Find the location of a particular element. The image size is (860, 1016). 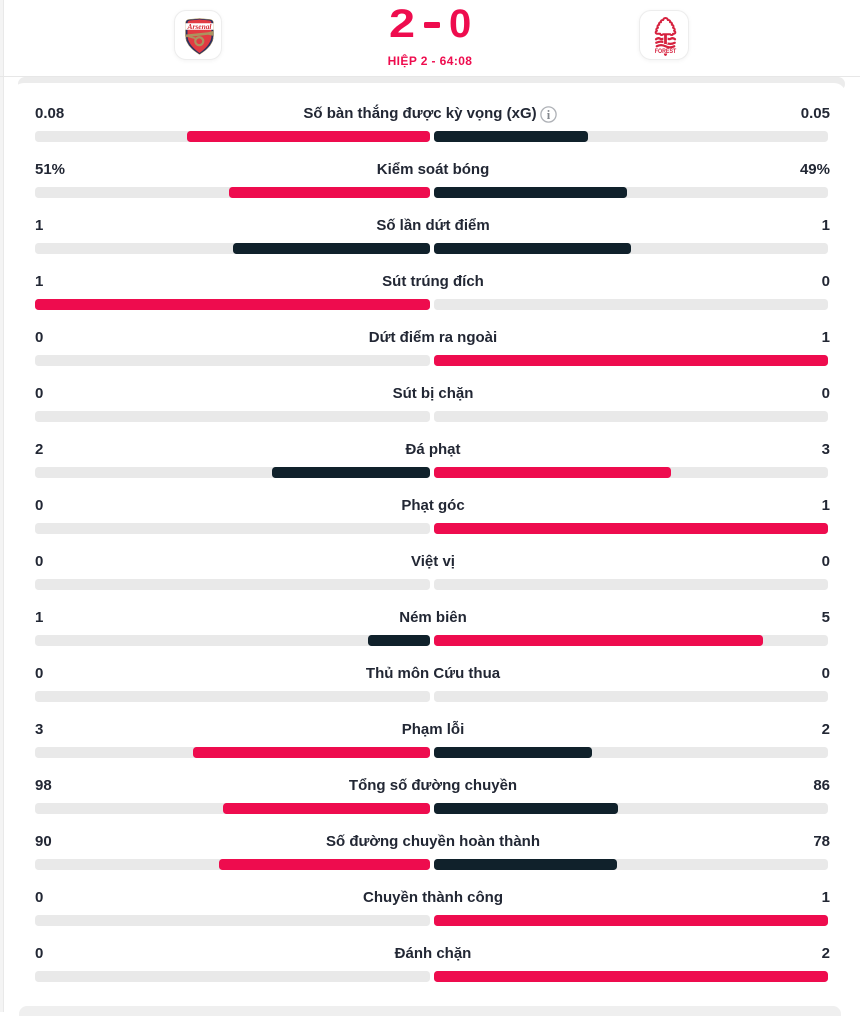

svg-text: Arsenal is located at coordinates (198, 27).